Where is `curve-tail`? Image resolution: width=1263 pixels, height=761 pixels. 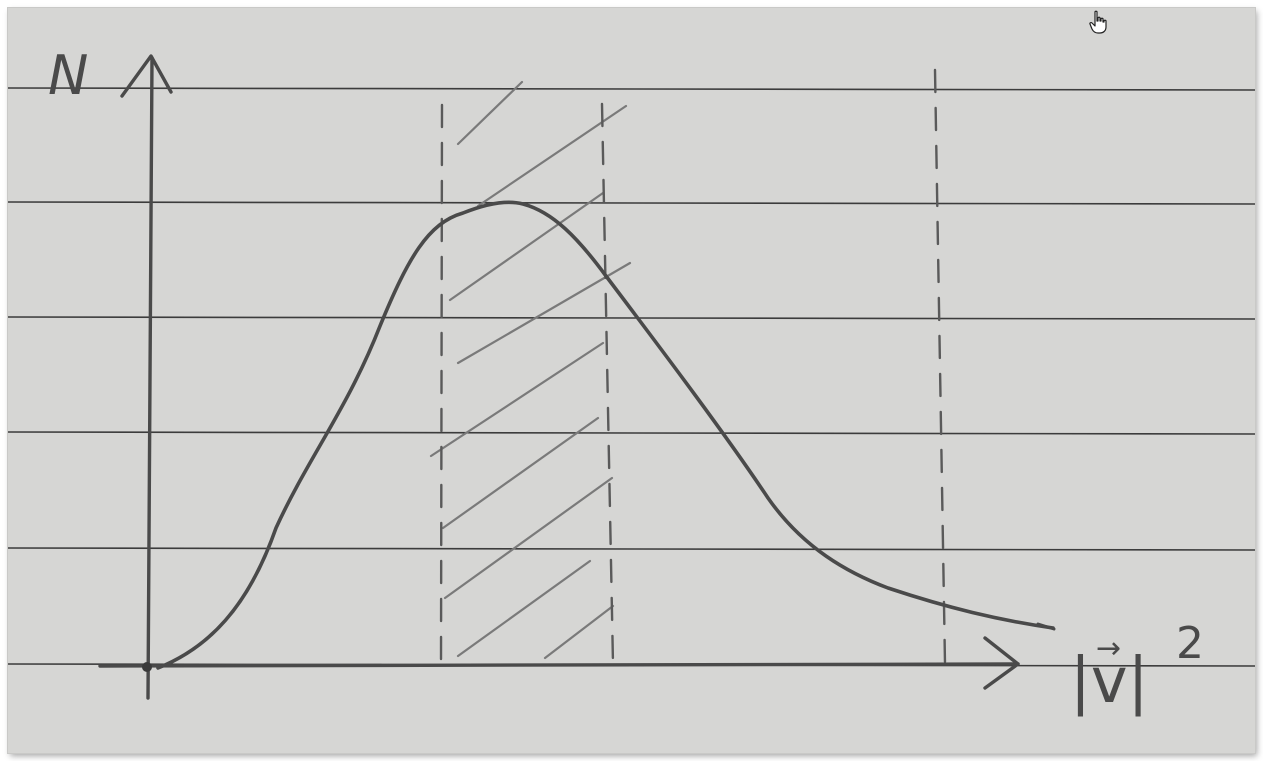 curve-tail is located at coordinates (1046, 626).